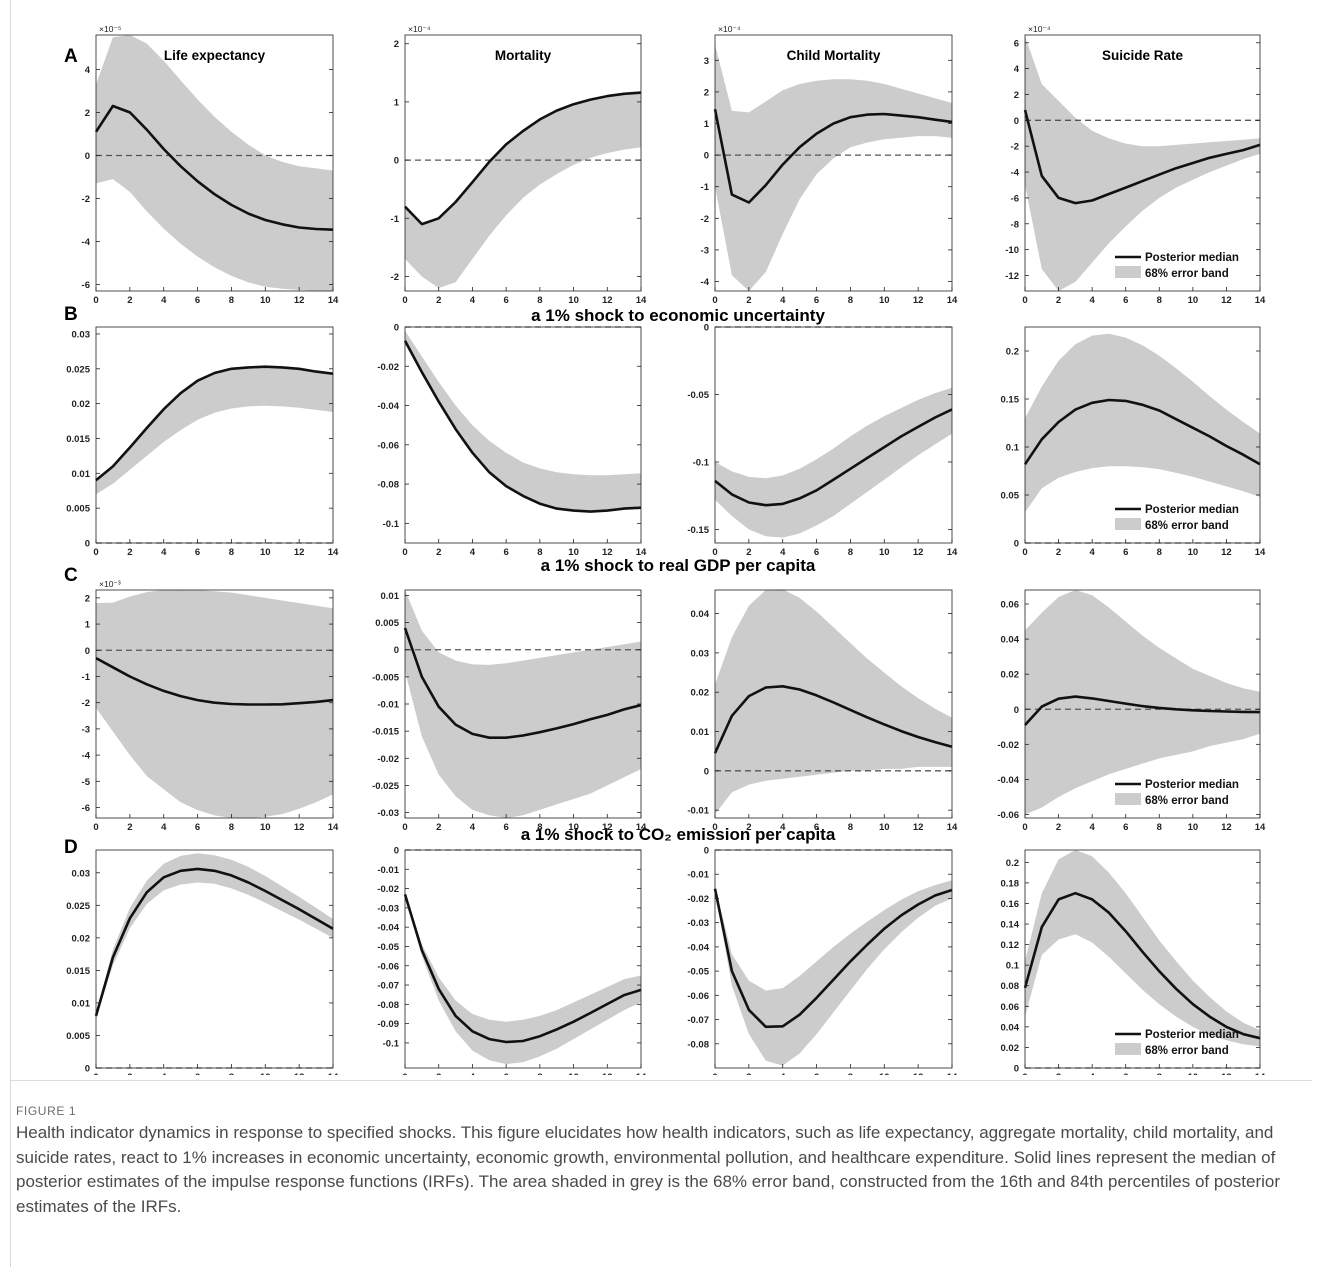  What do you see at coordinates (1177, 793) in the screenshot?
I see `legend-C: Posterior median 68% error band` at bounding box center [1177, 793].